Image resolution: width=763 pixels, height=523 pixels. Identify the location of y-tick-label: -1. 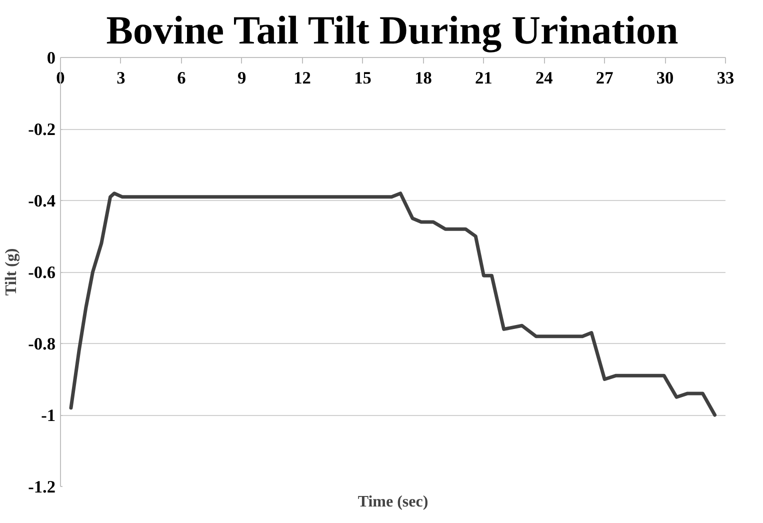
(48, 415).